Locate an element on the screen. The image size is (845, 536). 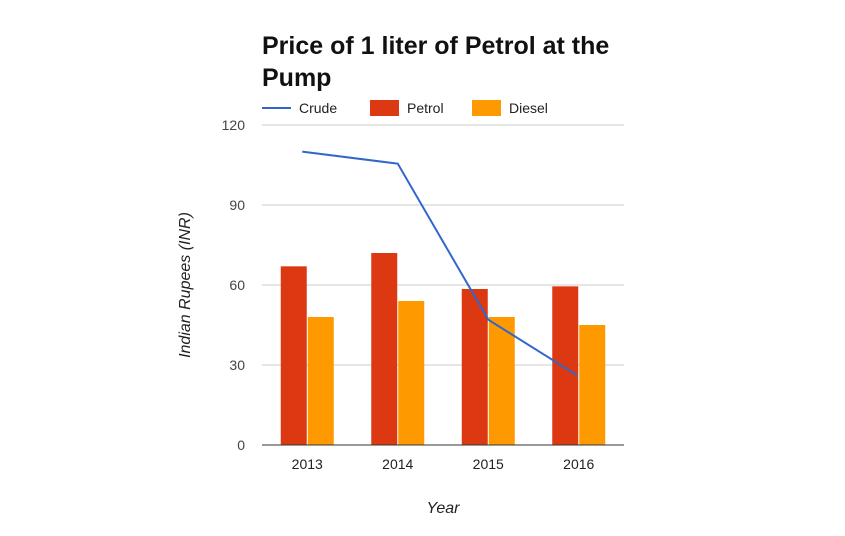
bar-petrol-2014 is located at coordinates (384, 349).